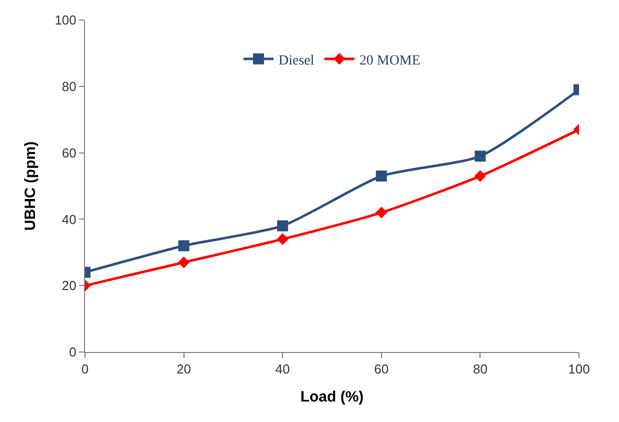 Image resolution: width=619 pixels, height=422 pixels. Describe the element at coordinates (72, 352) in the screenshot. I see `y-tick-label: 0` at that location.